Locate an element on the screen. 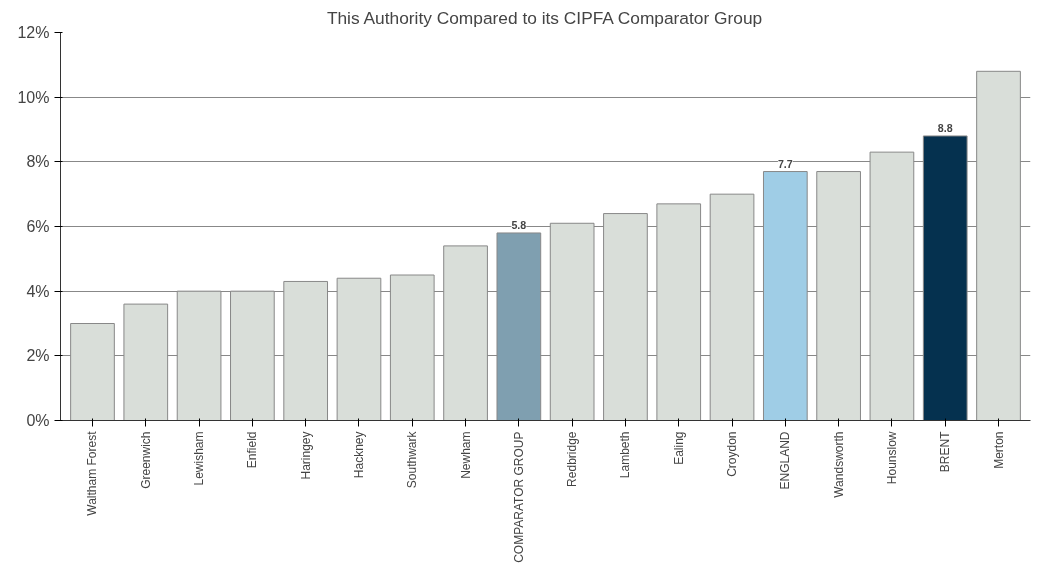 This screenshot has width=1041, height=572. x-tick-label: Lewisham is located at coordinates (199, 458).